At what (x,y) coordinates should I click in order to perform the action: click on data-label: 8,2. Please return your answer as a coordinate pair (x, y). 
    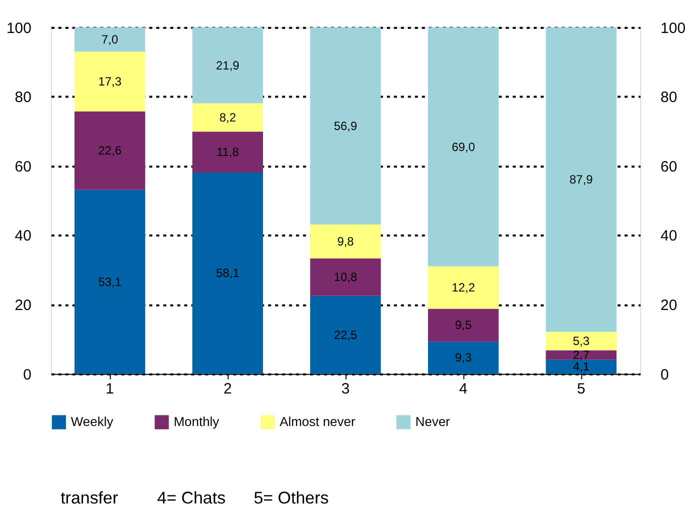
    Looking at the image, I should click on (227, 117).